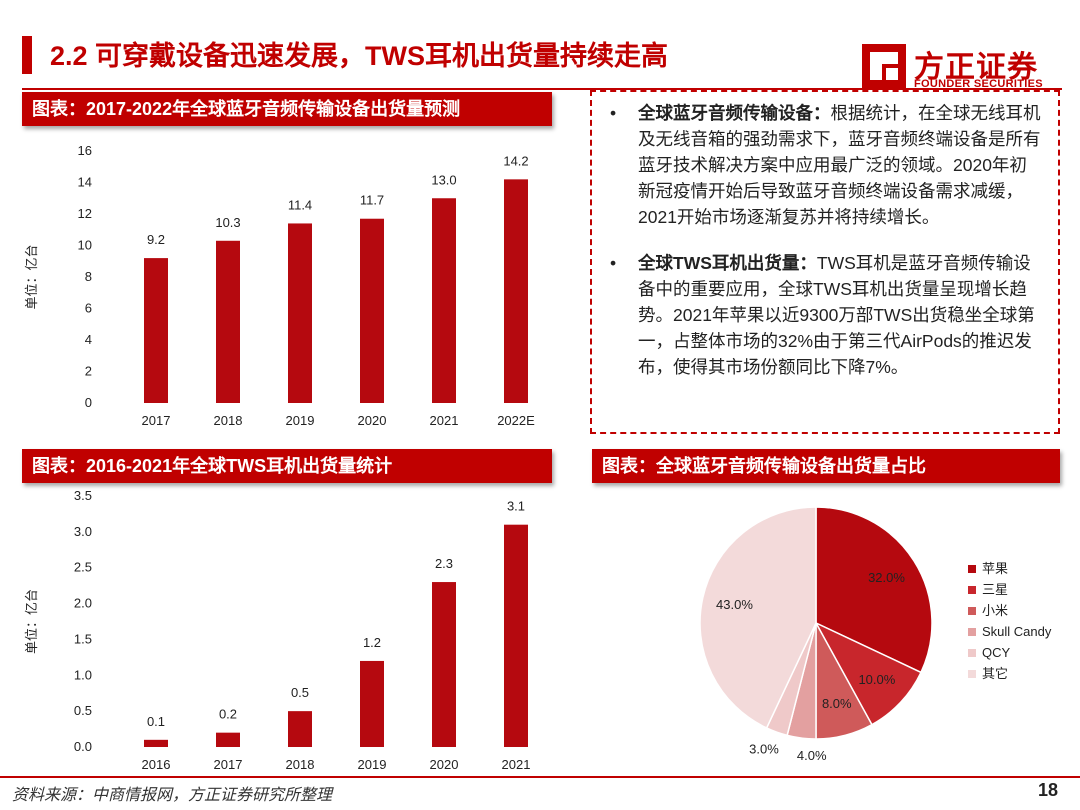 This screenshot has width=1080, height=810. I want to click on y-tick-label: 2.0, so click(83, 603).